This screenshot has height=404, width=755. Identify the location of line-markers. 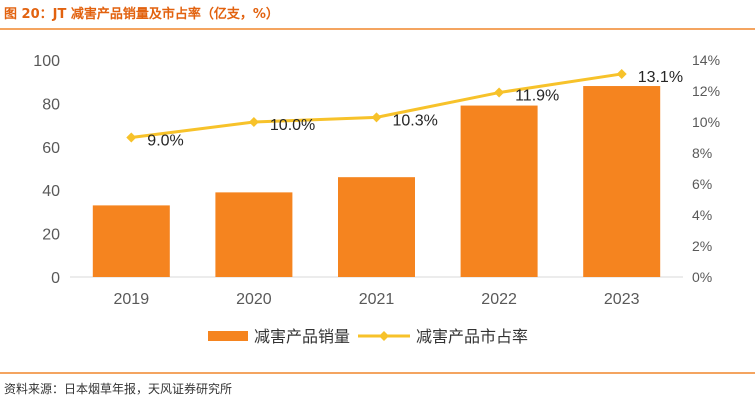
(376, 105).